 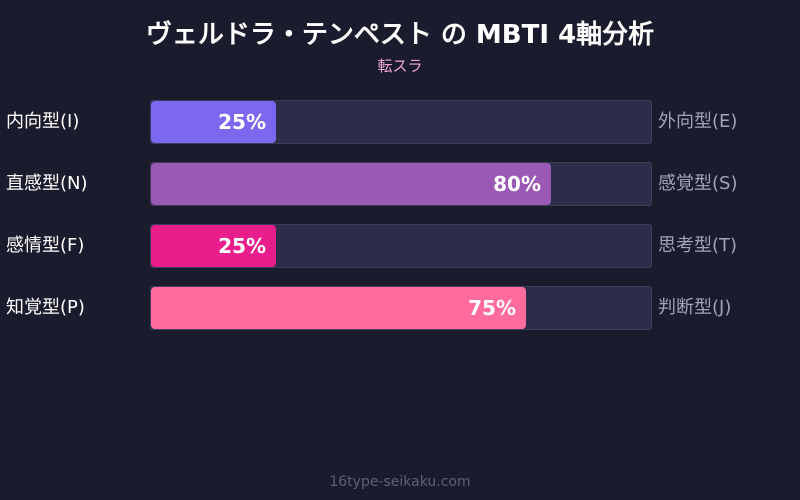 I want to click on axis-row-pj: 知覚型(P) 75% 判断型(J), so click(x=400, y=308).